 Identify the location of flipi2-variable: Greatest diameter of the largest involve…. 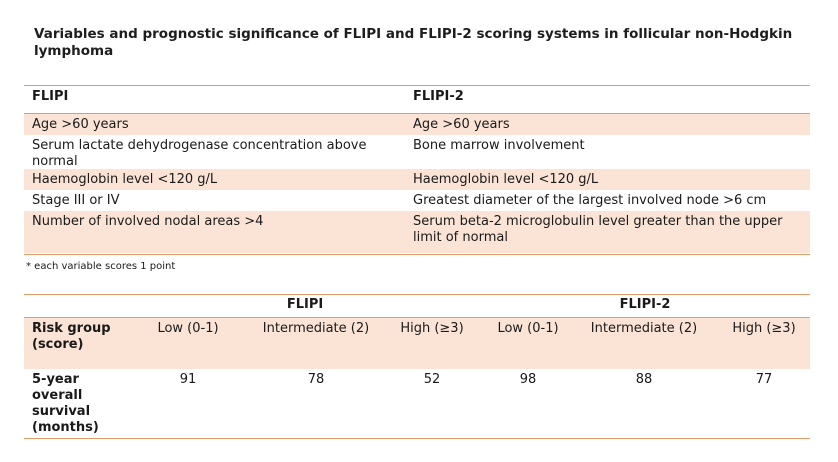
(590, 200).